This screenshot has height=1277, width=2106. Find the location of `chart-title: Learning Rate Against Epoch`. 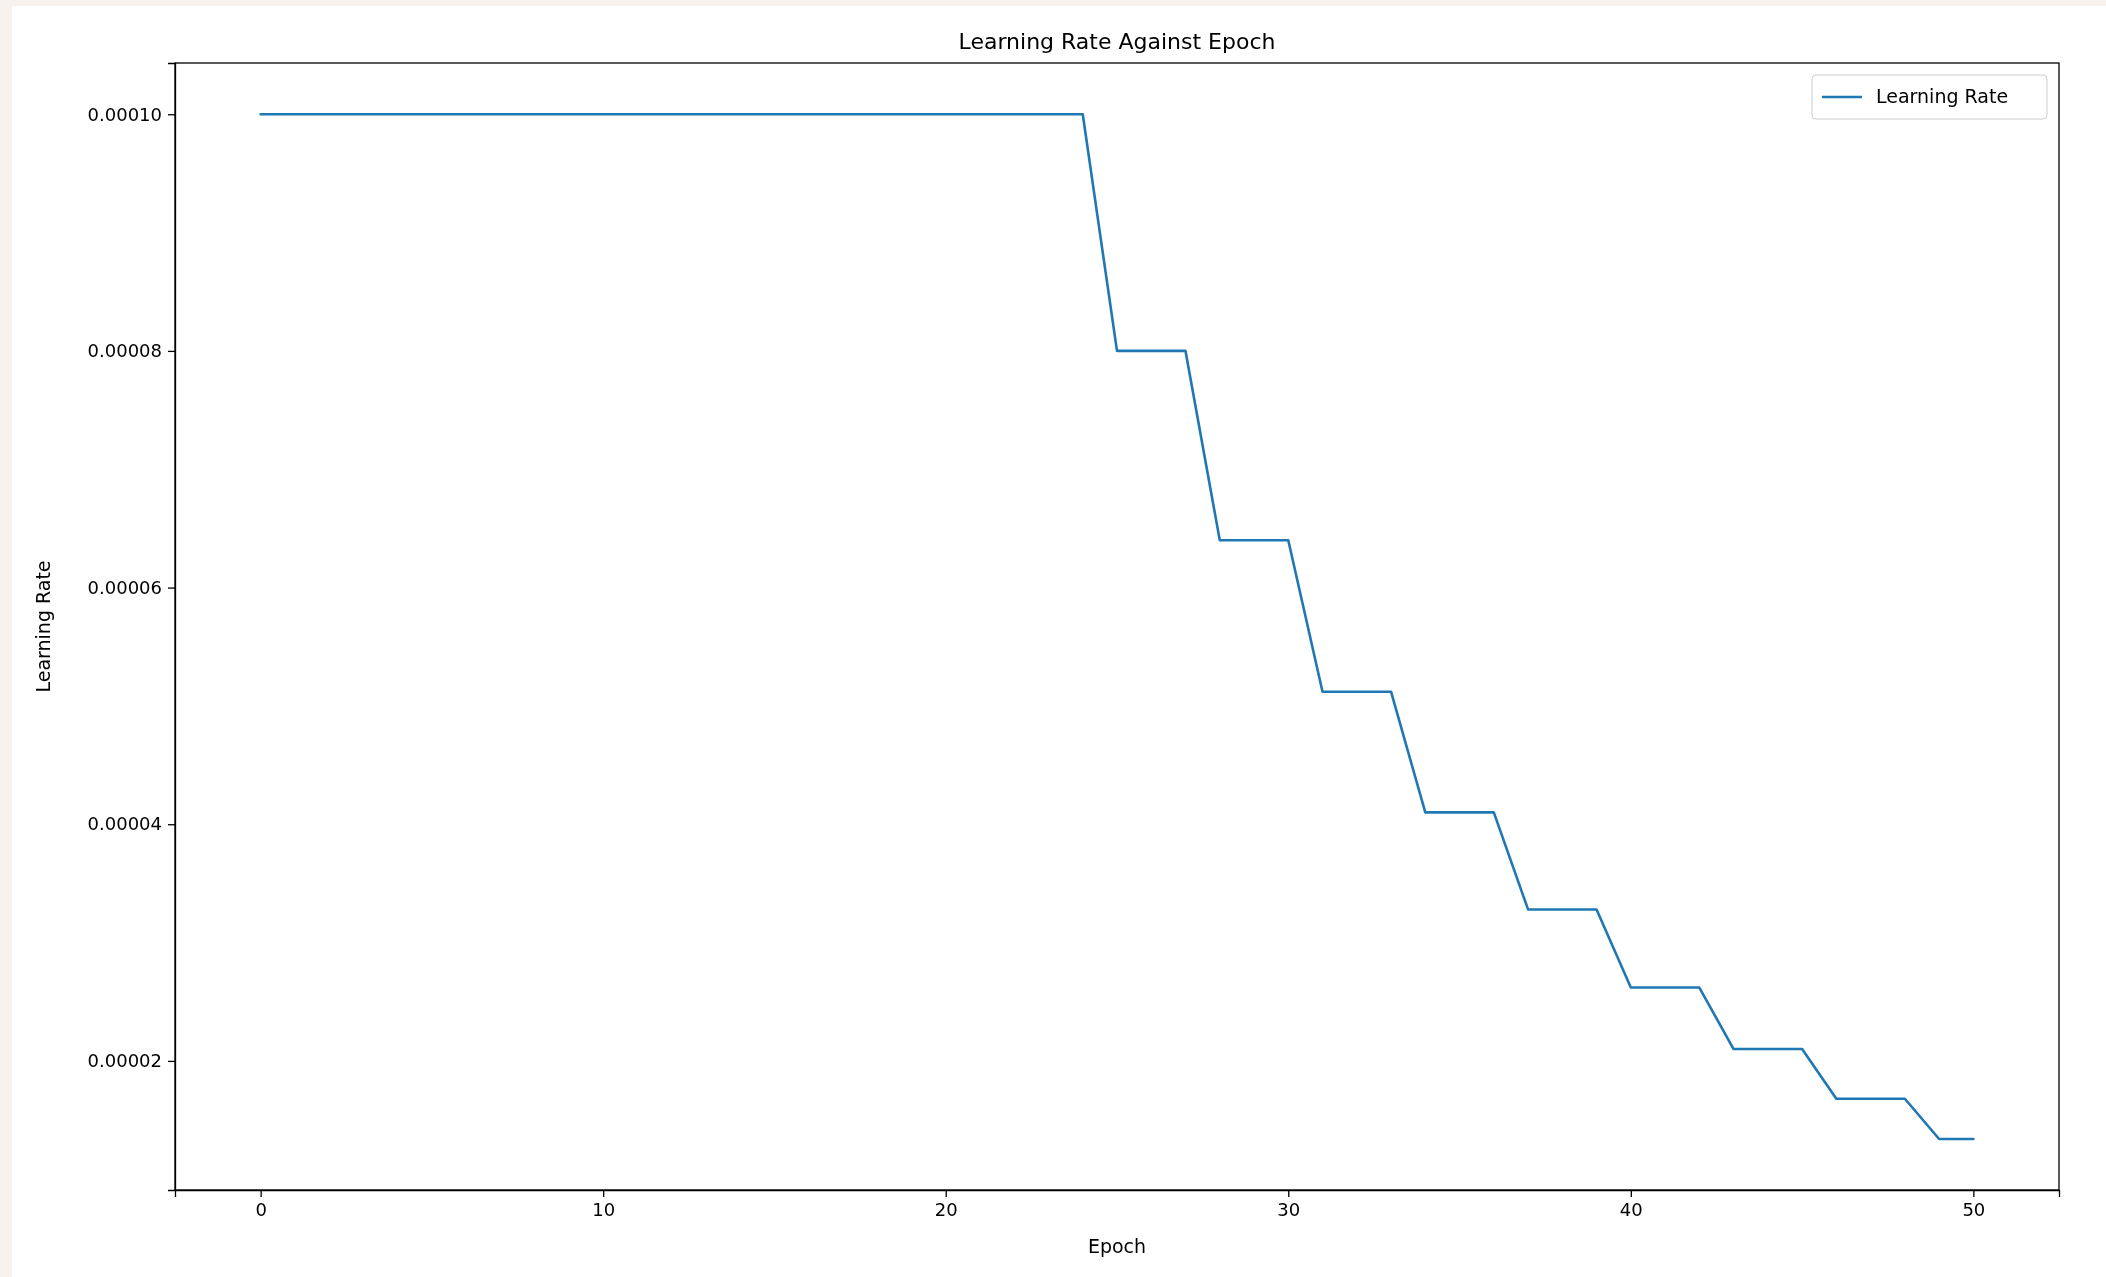

chart-title: Learning Rate Against Epoch is located at coordinates (1117, 41).